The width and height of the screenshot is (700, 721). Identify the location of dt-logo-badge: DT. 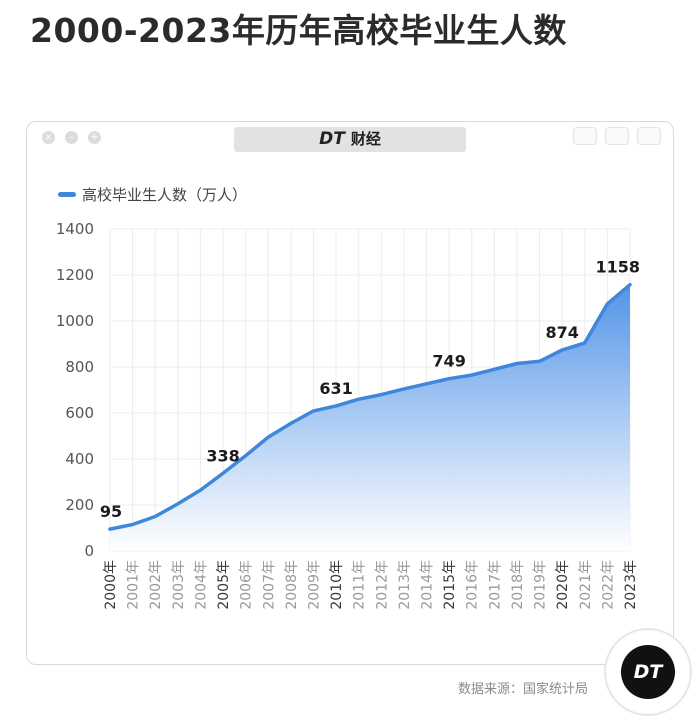
(648, 672).